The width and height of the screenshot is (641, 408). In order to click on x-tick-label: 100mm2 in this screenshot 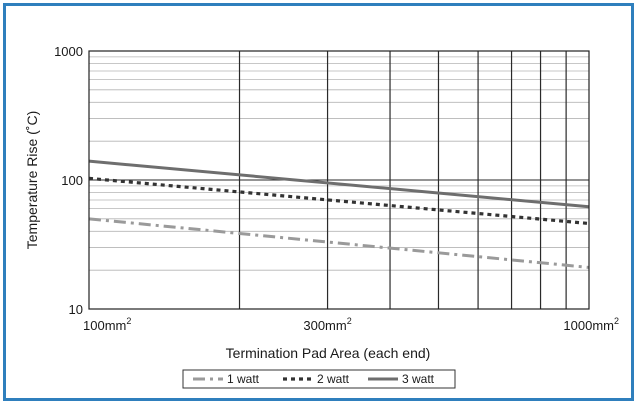, I will do `click(107, 324)`.